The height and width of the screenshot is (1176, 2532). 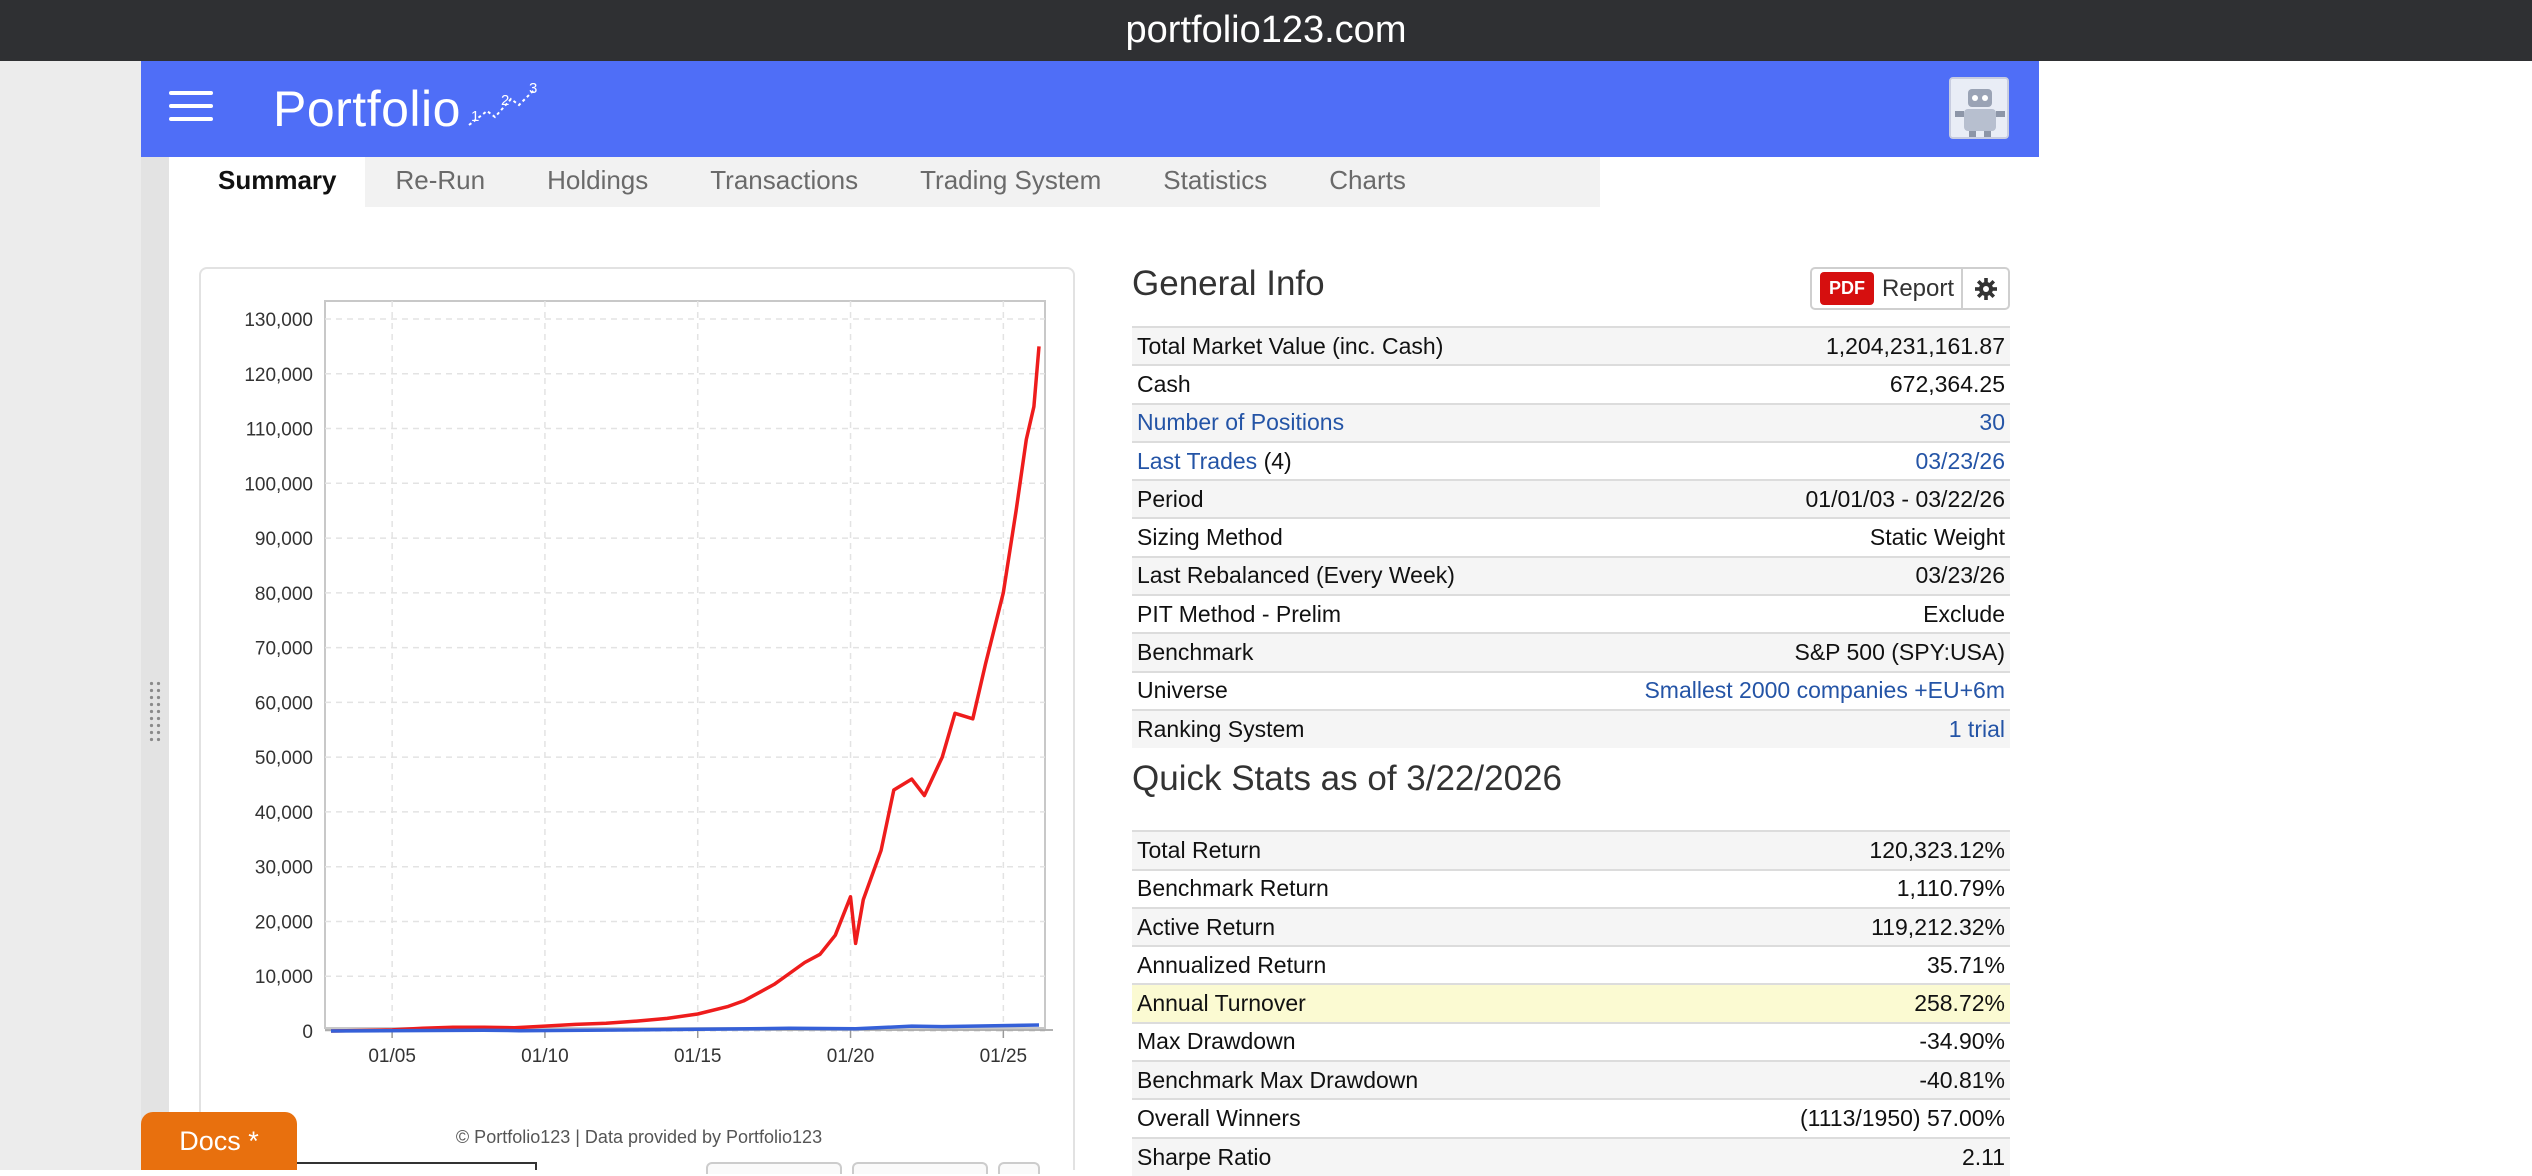 I want to click on positions-link: Number of Positions, so click(x=1241, y=422).